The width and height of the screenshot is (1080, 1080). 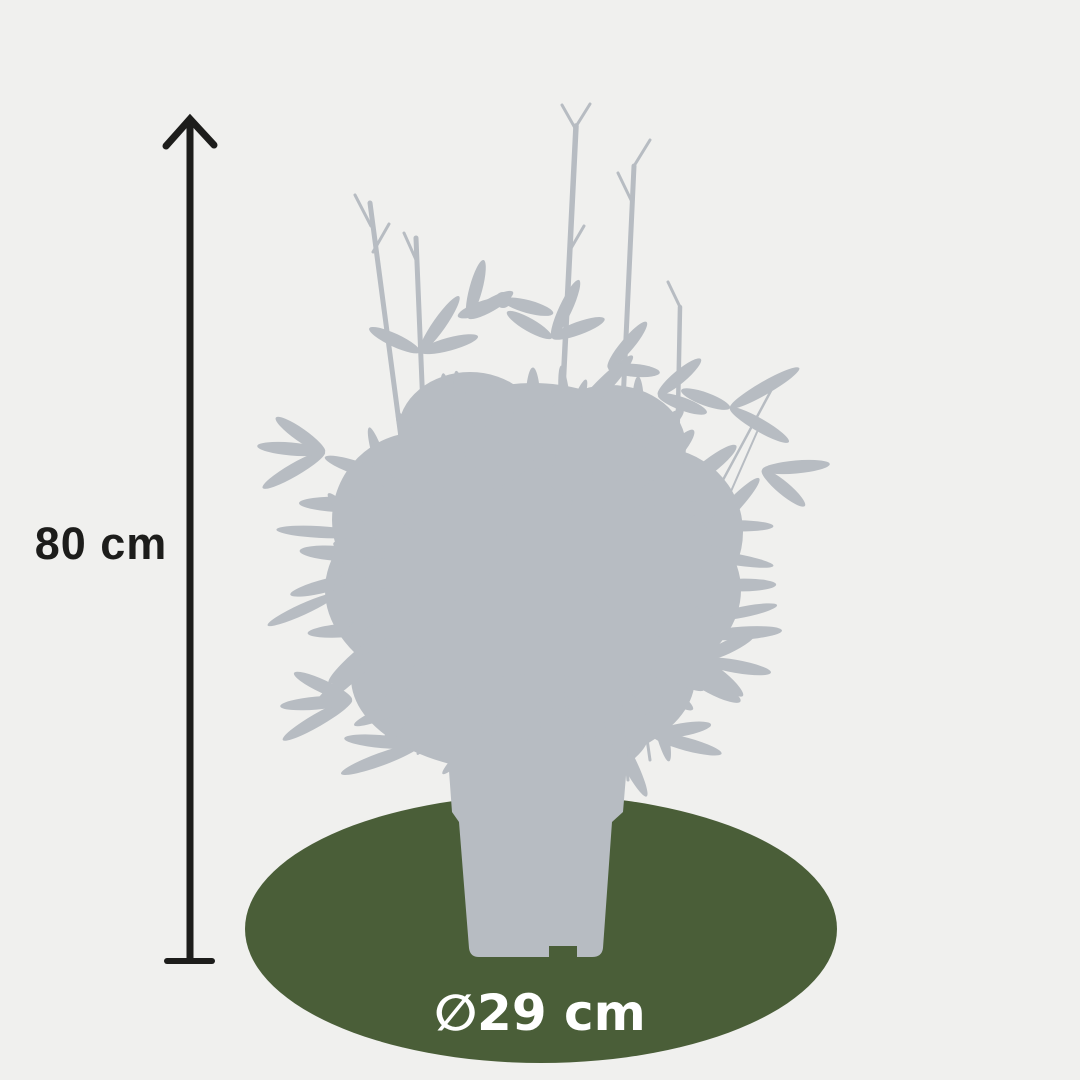 I want to click on height-label: 80 cm, so click(x=101, y=543).